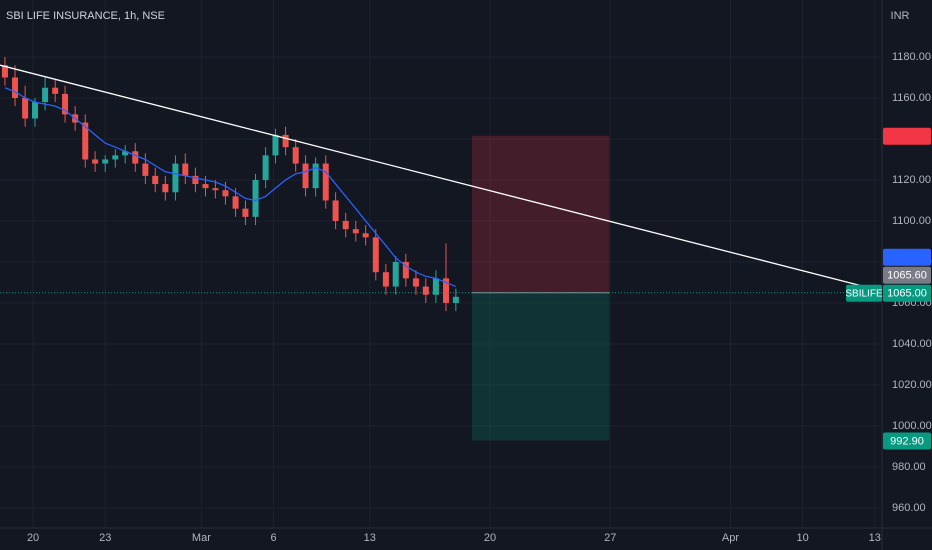 The image size is (932, 550). Describe the element at coordinates (85, 16) in the screenshot. I see `chart-title: SBI LIFE INSURANCE, 1h, NSE` at that location.